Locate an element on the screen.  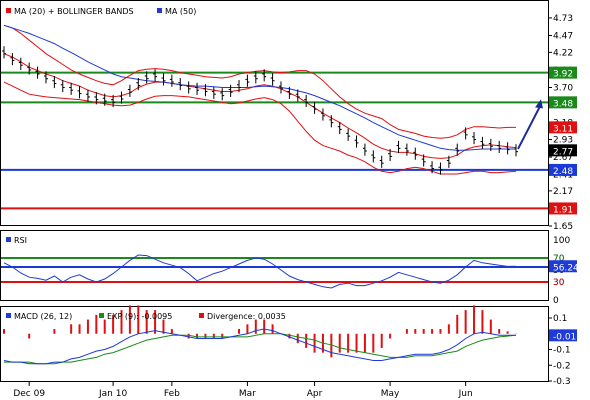
price-y-tick-label: 4.22 is located at coordinates (563, 53).